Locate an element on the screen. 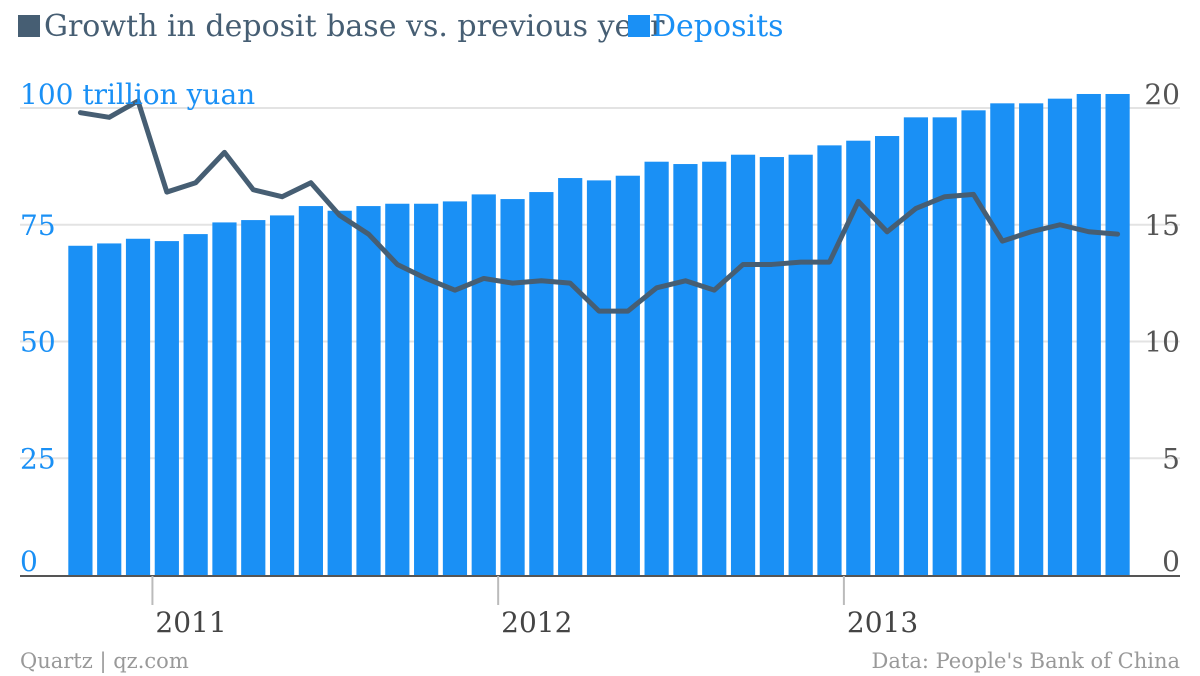 The height and width of the screenshot is (676, 1200). right-axis-tick-label: 0 is located at coordinates (1171, 561).